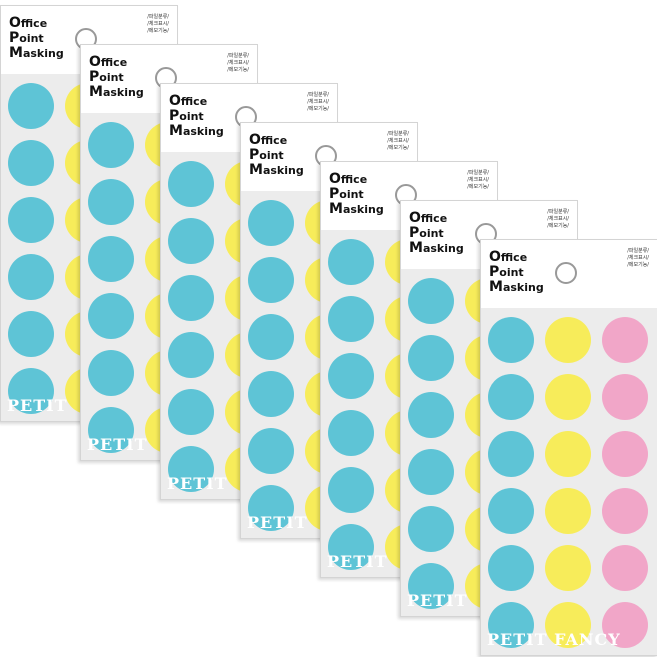  Describe the element at coordinates (566, 273) in the screenshot. I see `hang-hole` at that location.